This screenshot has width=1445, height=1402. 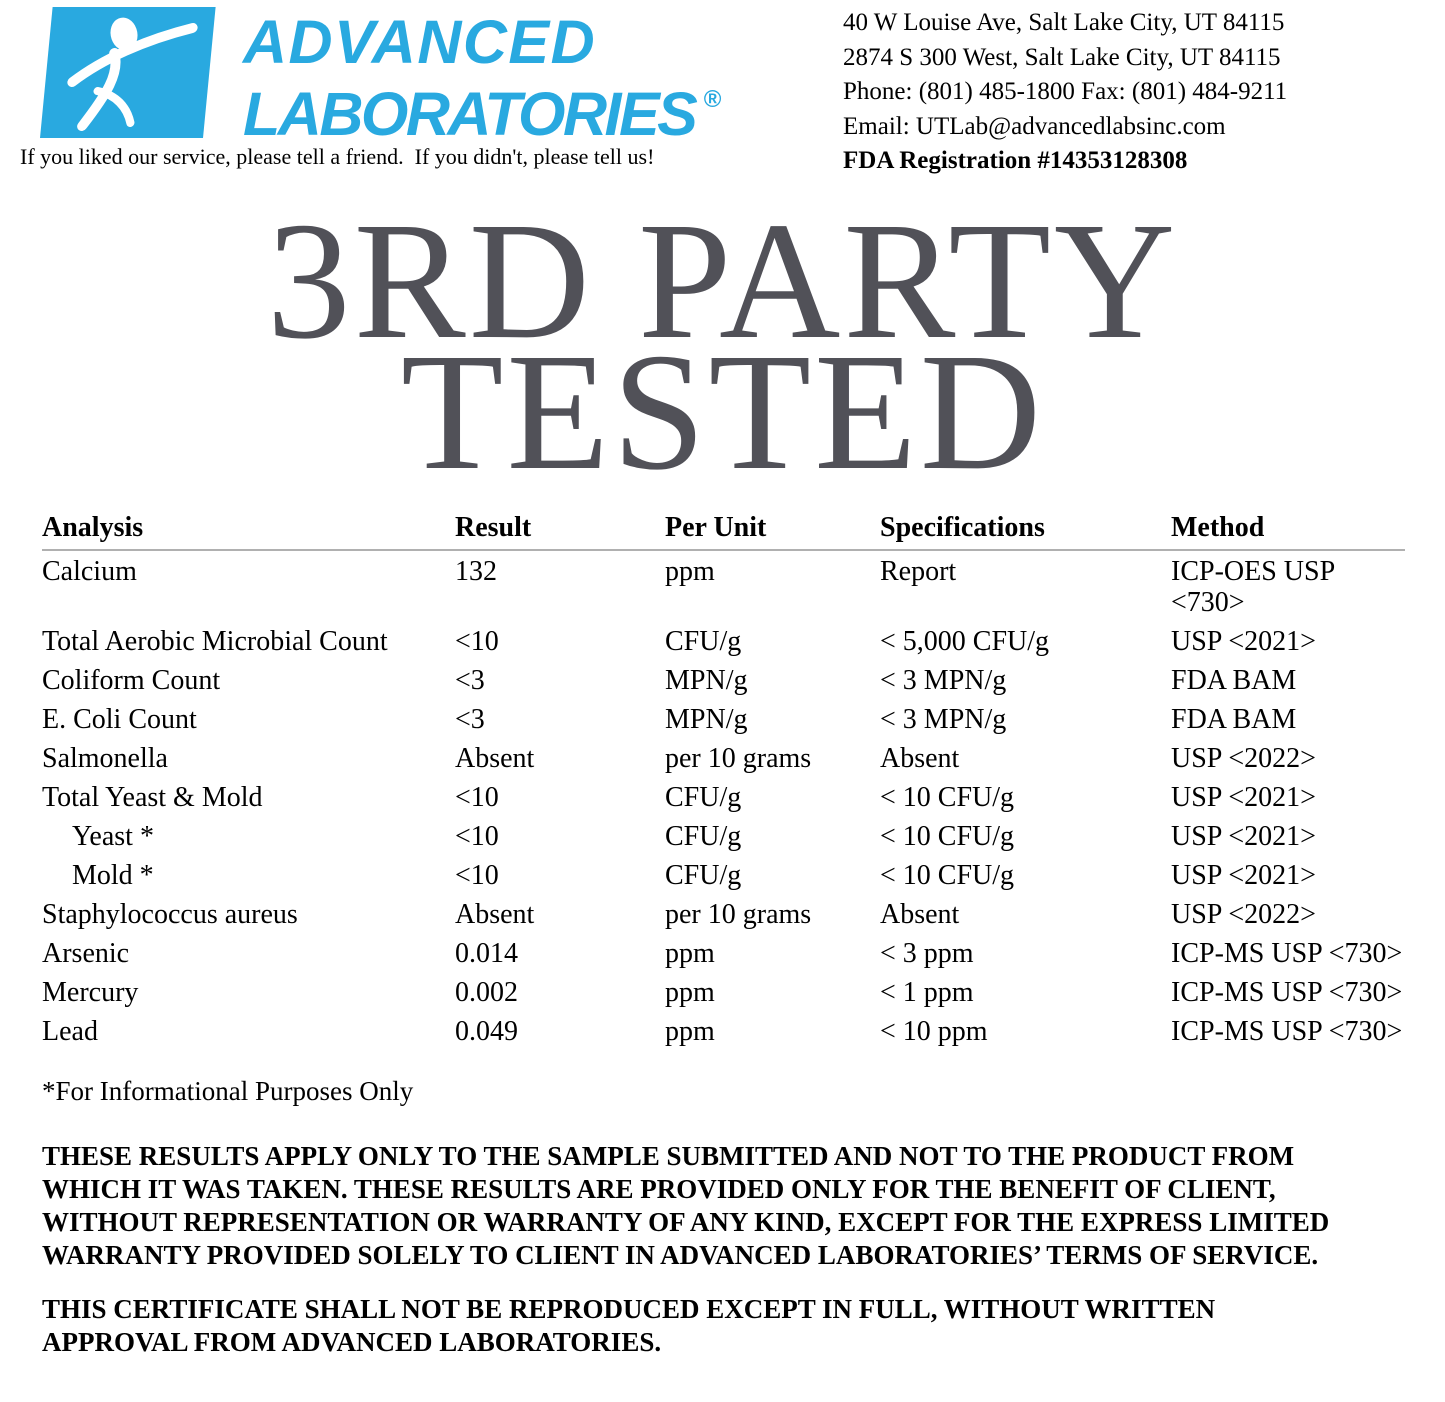 I want to click on registered-trademark-icon: ®, so click(x=712, y=99).